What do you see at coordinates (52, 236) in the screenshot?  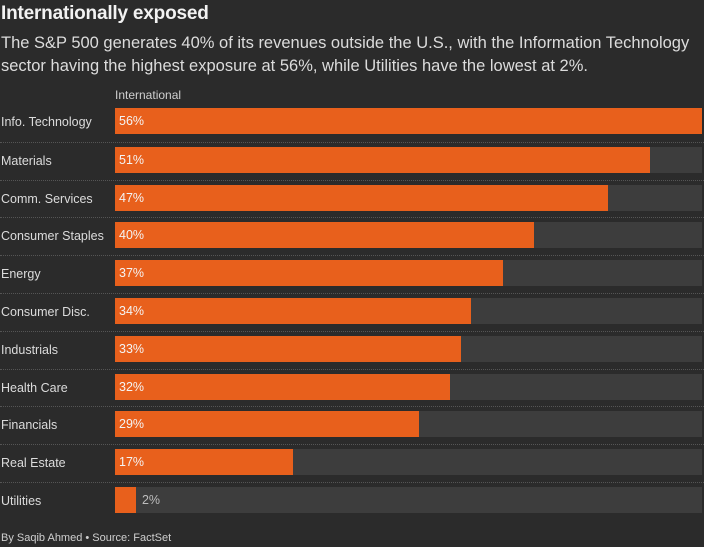 I see `category-label: Consumer Staples` at bounding box center [52, 236].